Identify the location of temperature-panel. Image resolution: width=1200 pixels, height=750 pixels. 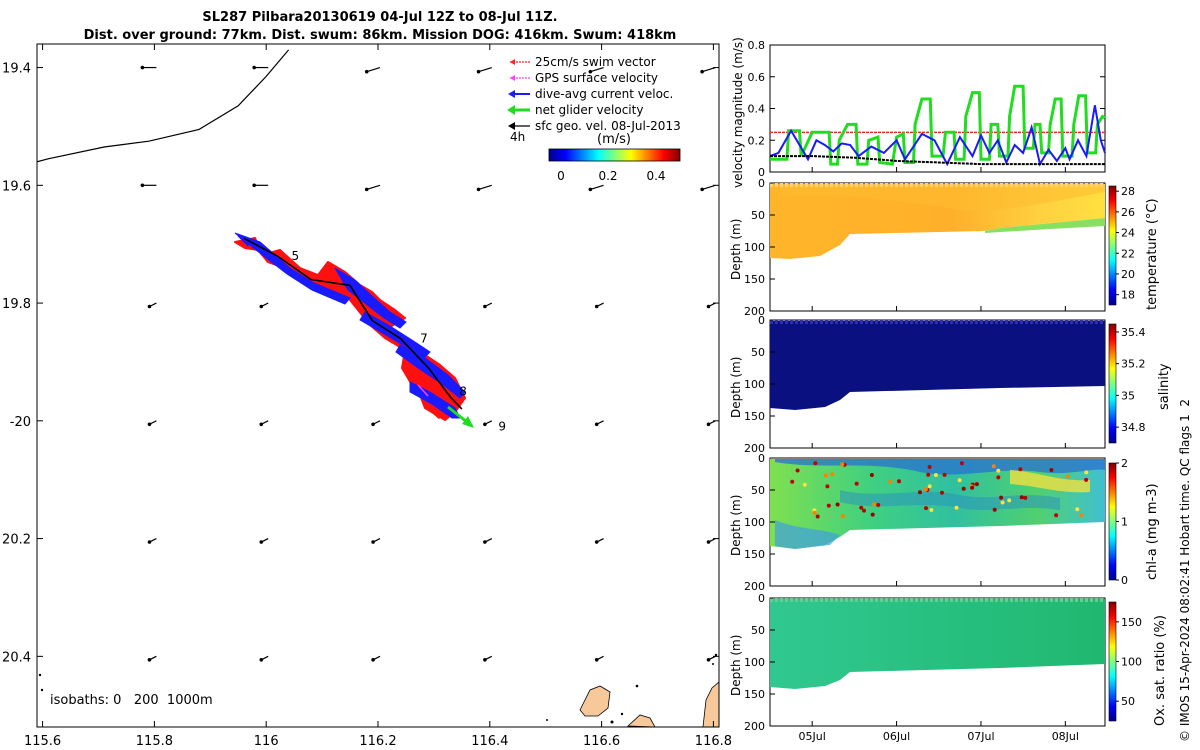
(937, 247).